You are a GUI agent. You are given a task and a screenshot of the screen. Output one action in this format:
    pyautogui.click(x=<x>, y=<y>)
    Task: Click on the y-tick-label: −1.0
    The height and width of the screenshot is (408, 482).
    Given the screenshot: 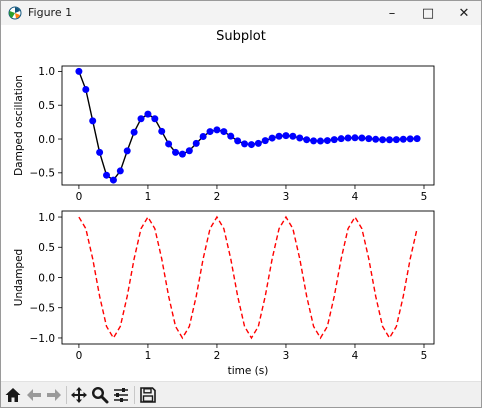 What is the action you would take?
    pyautogui.click(x=43, y=339)
    